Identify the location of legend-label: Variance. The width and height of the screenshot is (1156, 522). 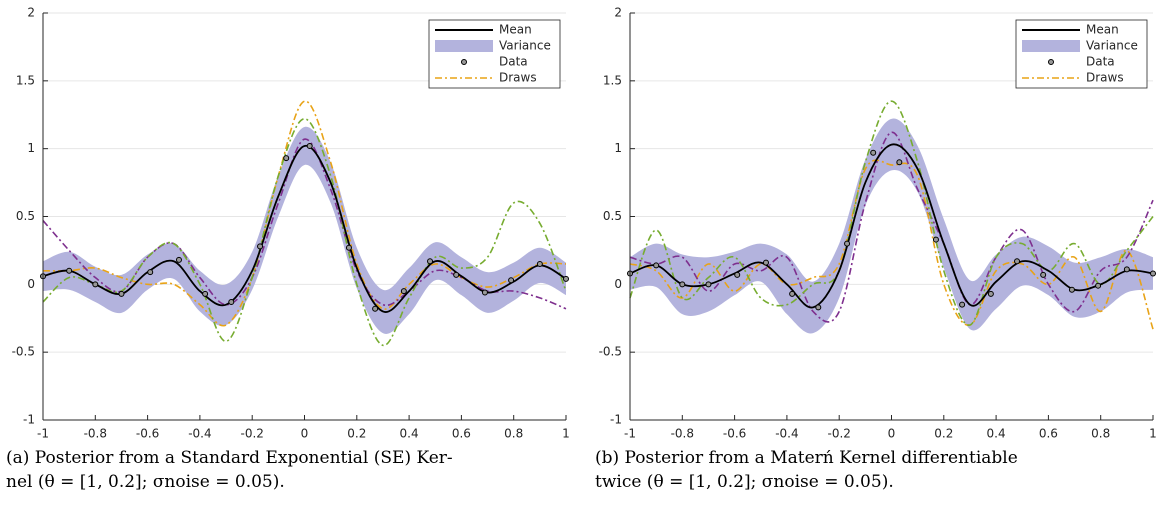
(525, 46).